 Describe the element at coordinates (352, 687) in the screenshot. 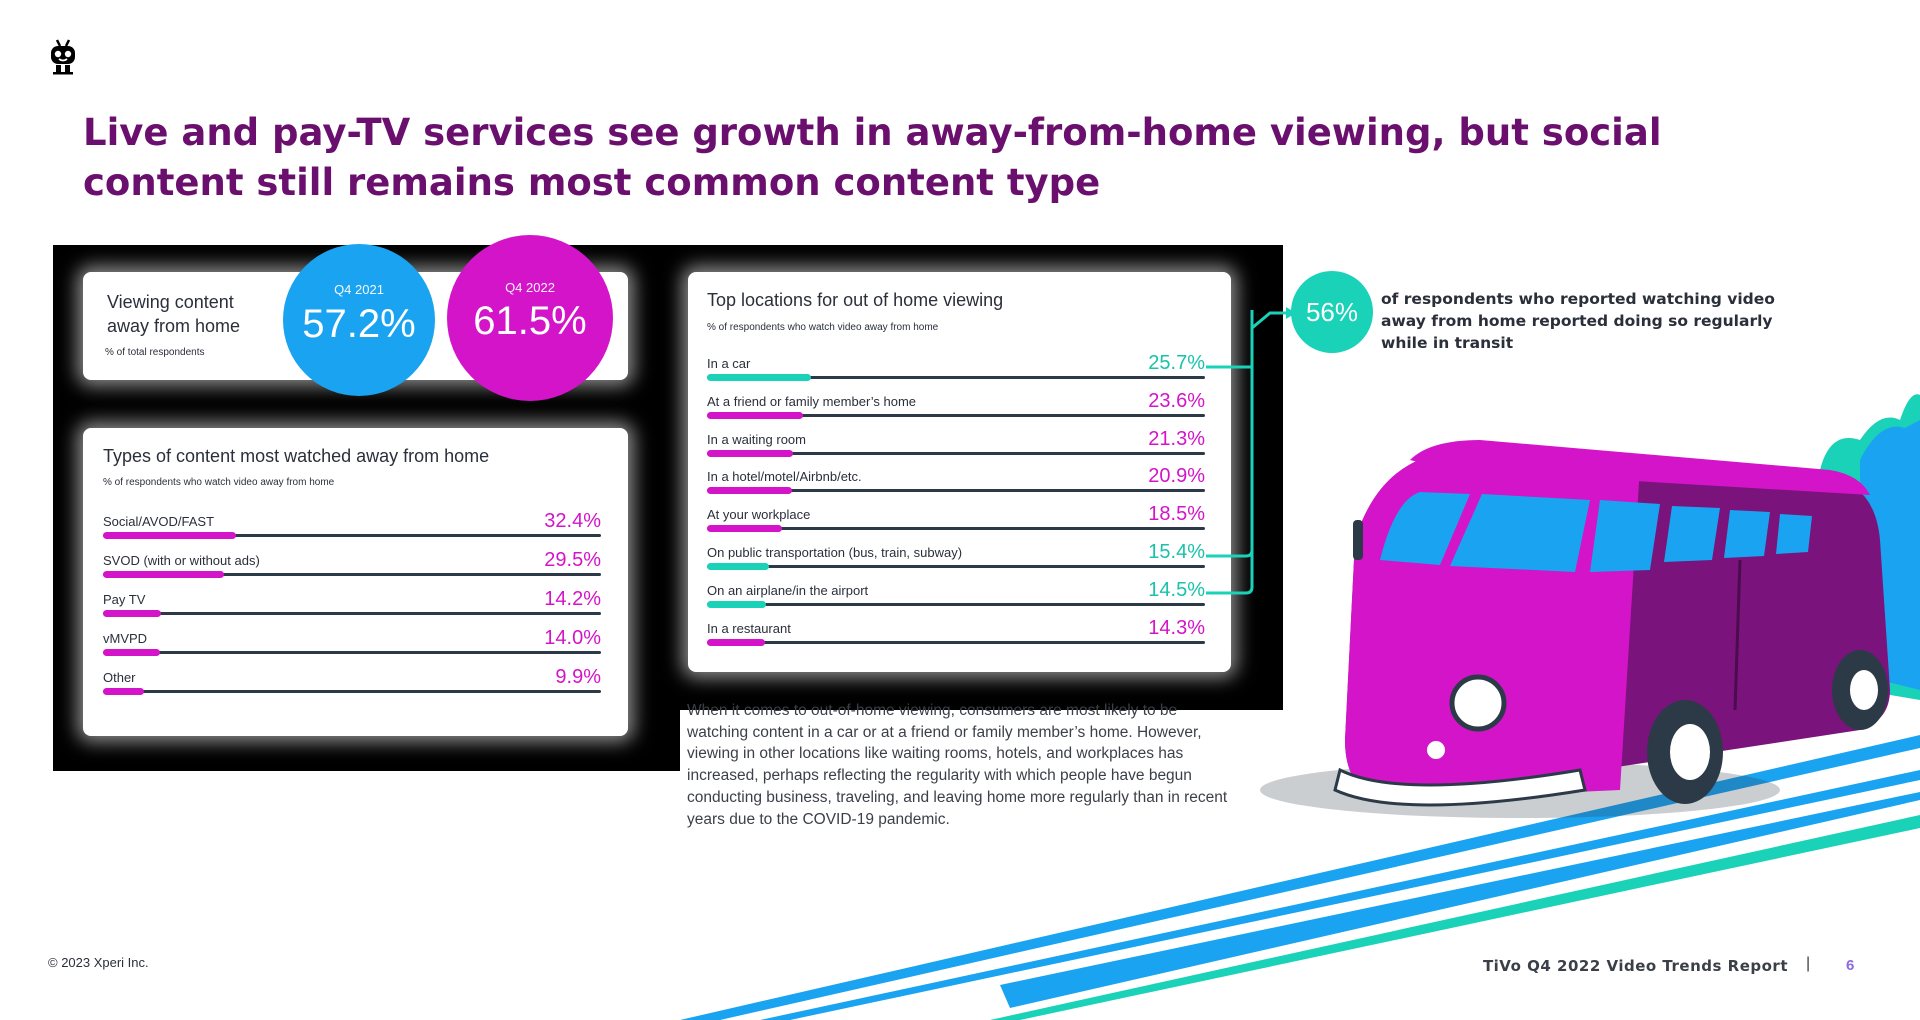

I see `content_types-row: Other 9.9%` at that location.